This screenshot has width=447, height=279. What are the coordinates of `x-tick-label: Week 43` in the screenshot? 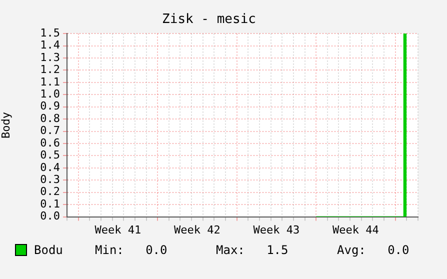 It's located at (276, 229).